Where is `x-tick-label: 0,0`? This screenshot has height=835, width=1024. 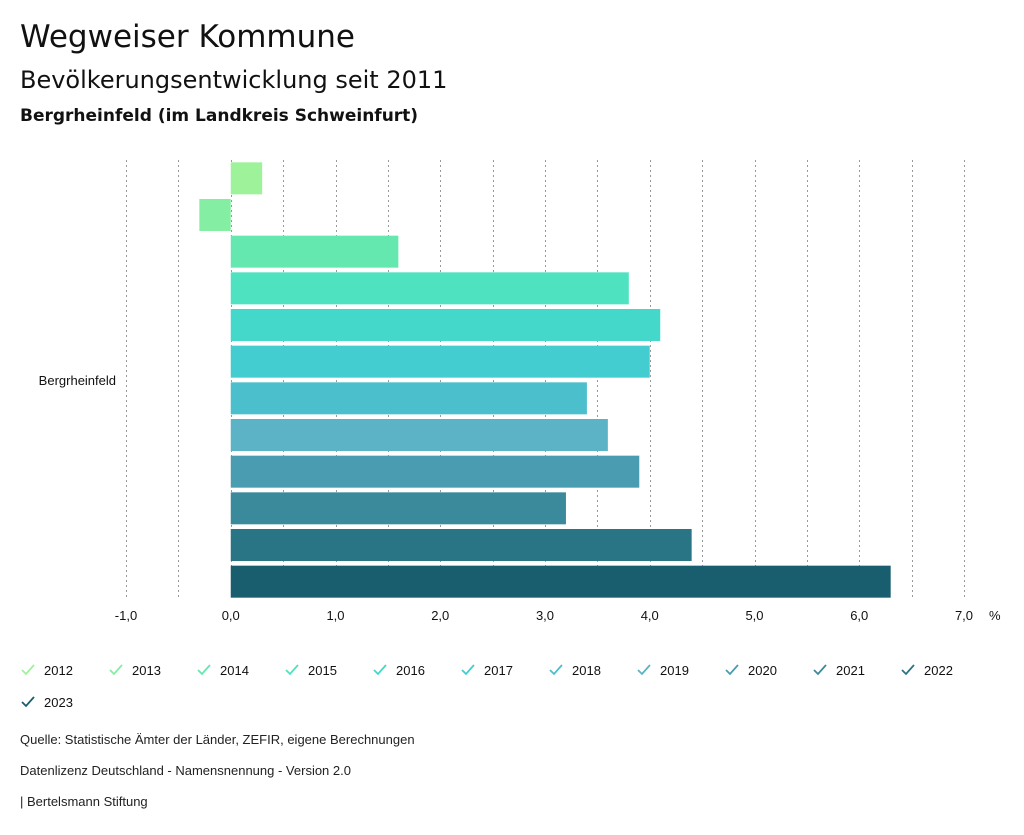
x-tick-label: 0,0 is located at coordinates (231, 615).